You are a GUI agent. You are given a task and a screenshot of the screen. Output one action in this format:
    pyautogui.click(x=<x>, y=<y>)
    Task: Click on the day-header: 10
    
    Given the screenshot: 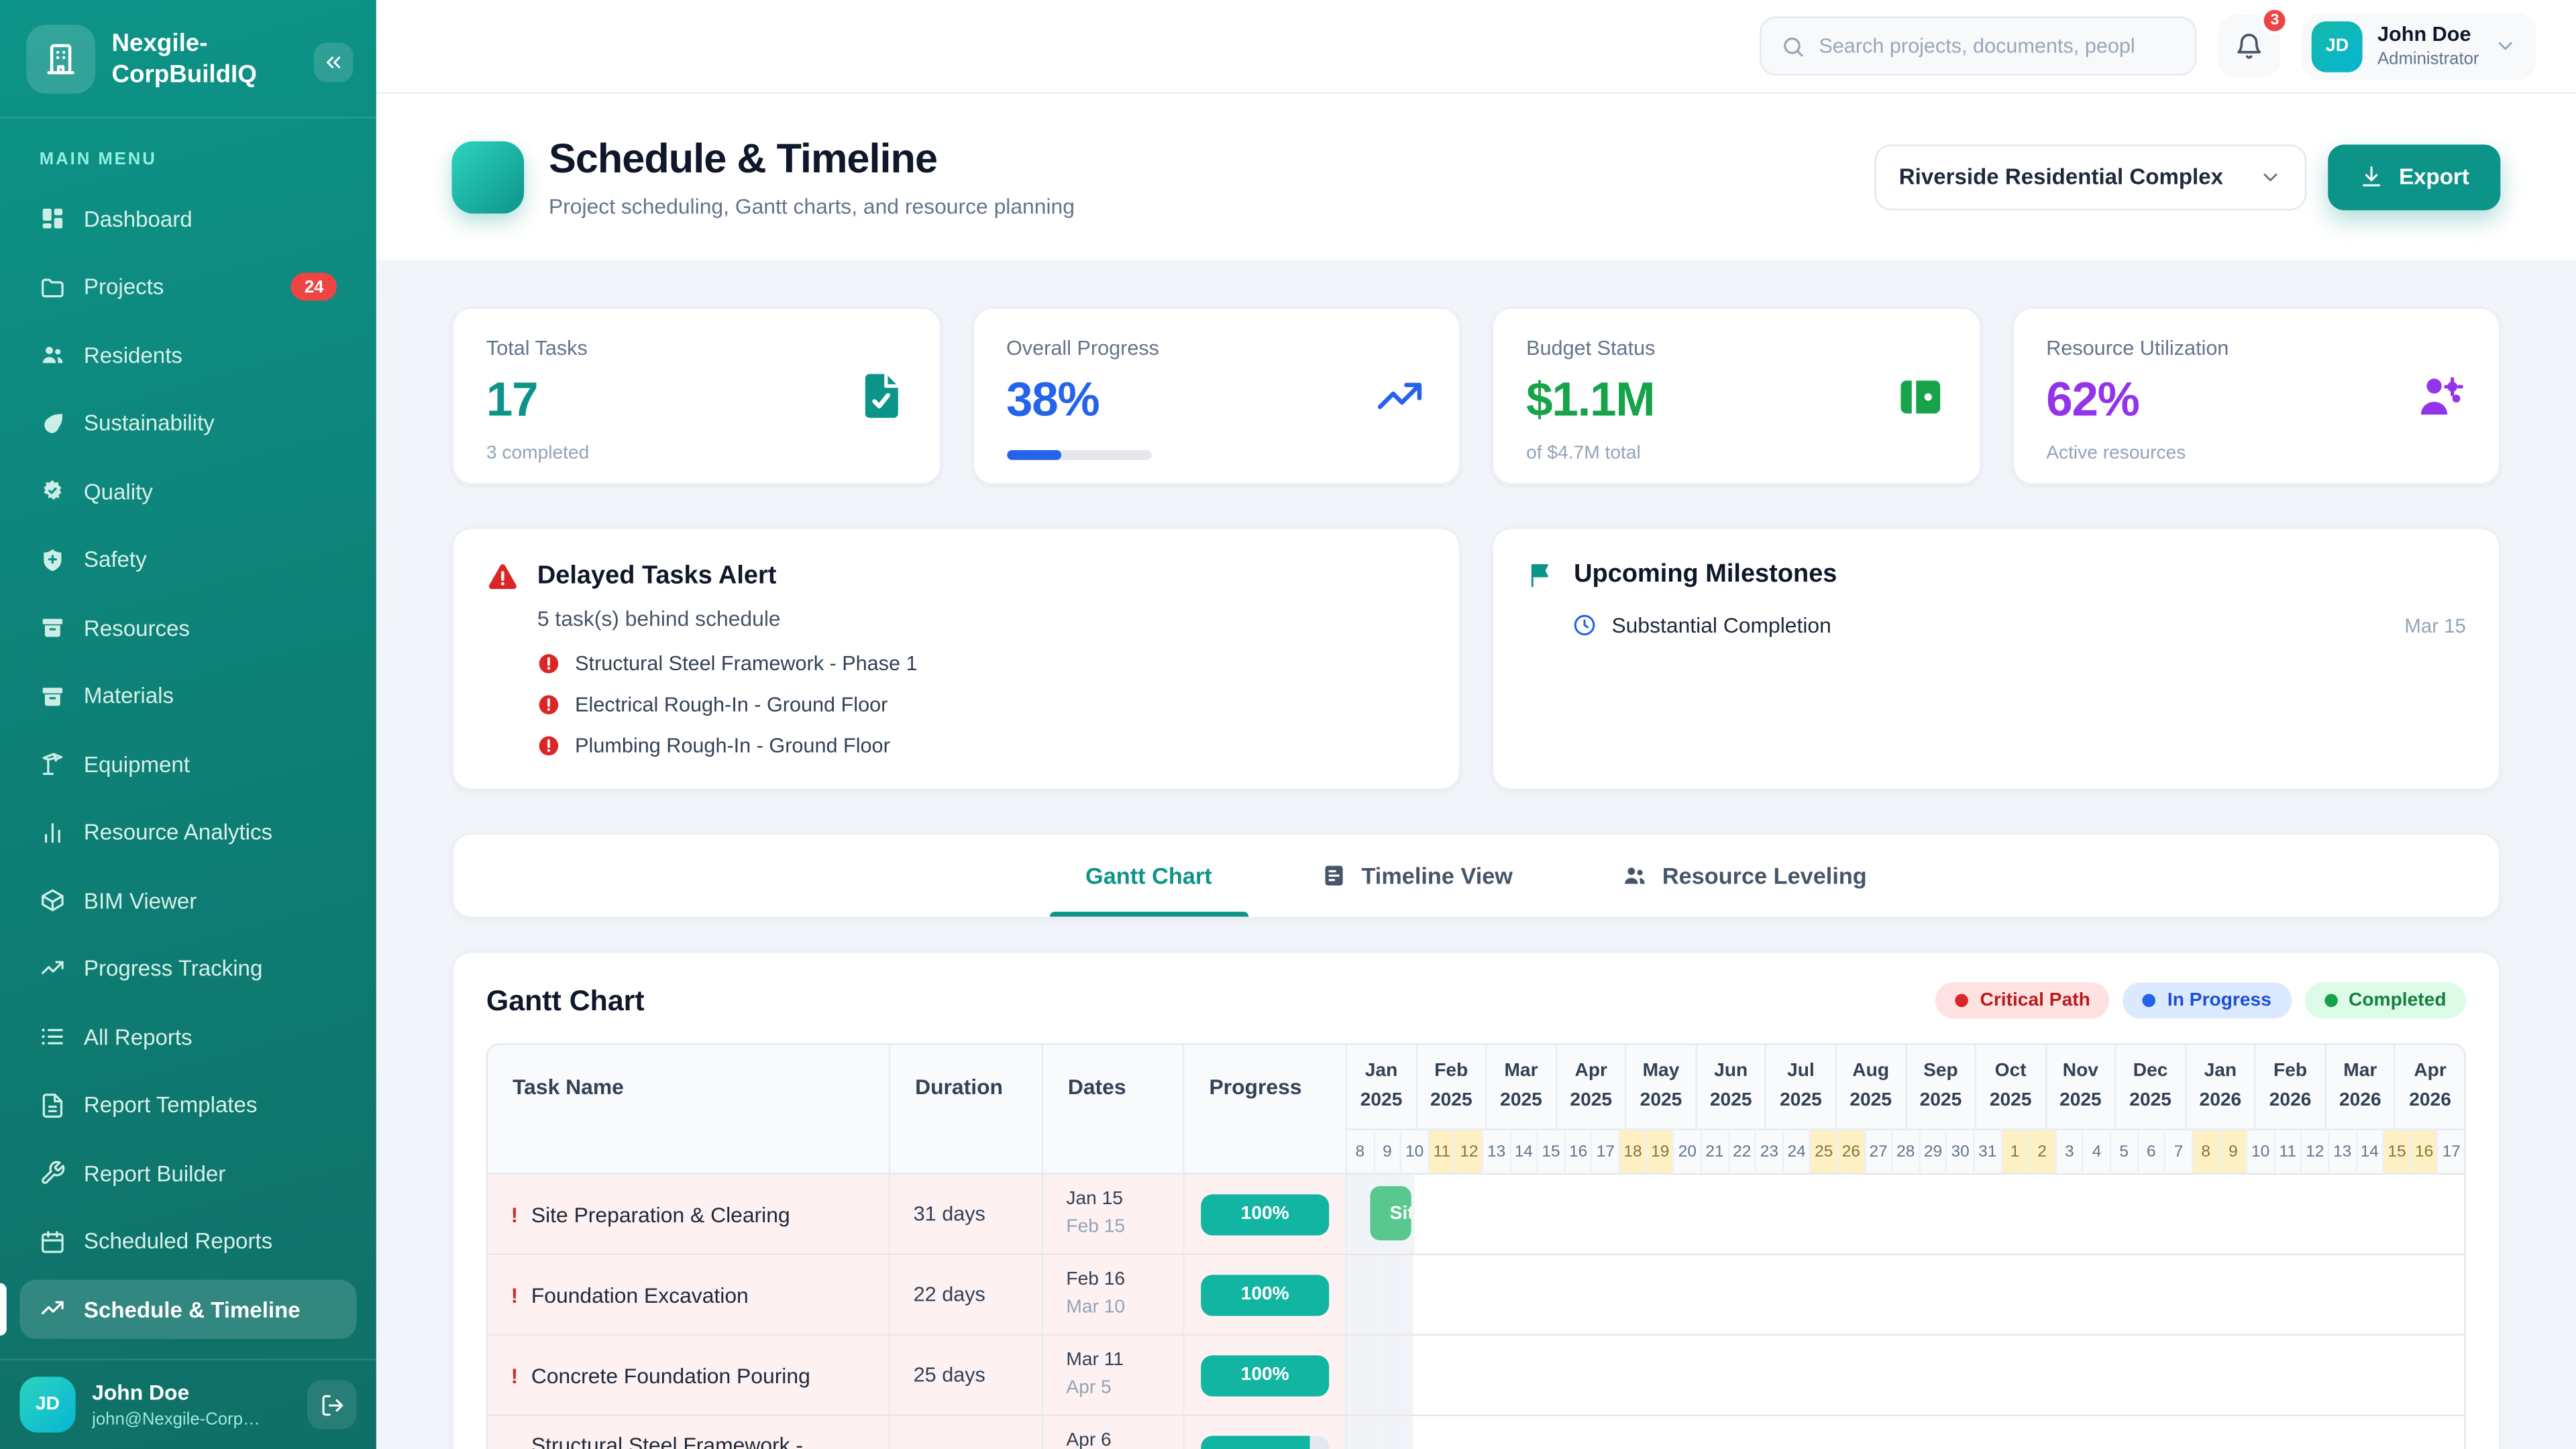 What is the action you would take?
    pyautogui.click(x=1416, y=1151)
    